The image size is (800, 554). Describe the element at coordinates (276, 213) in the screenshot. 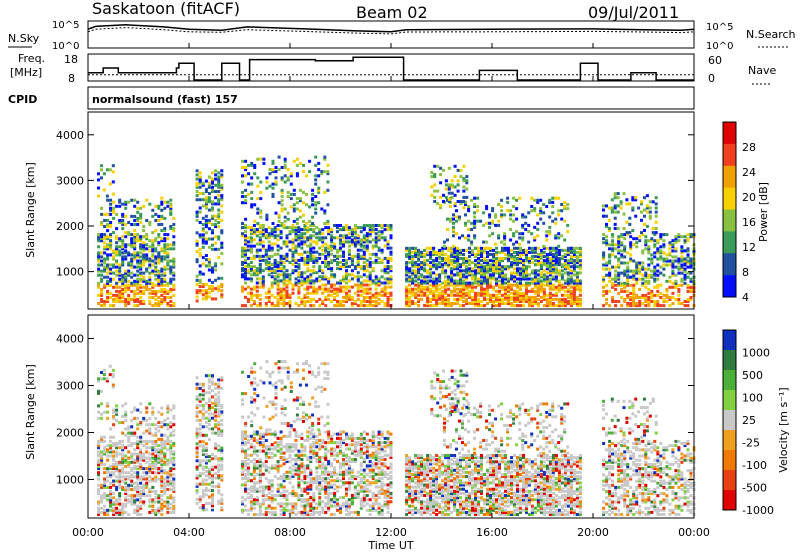

I see `power-cell-1977` at that location.